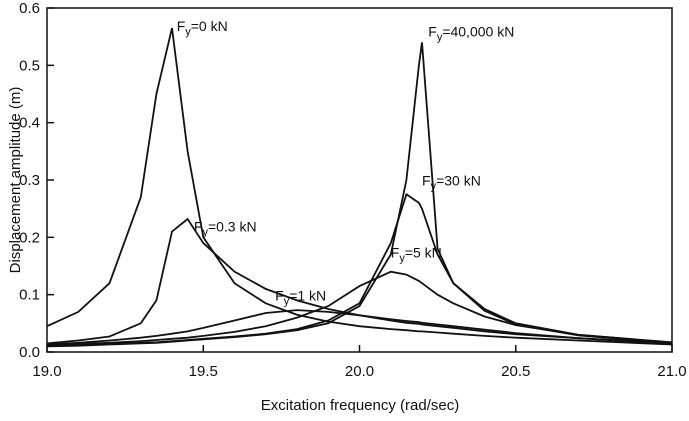  What do you see at coordinates (29, 123) in the screenshot?
I see `y-tick-label: 0.4` at bounding box center [29, 123].